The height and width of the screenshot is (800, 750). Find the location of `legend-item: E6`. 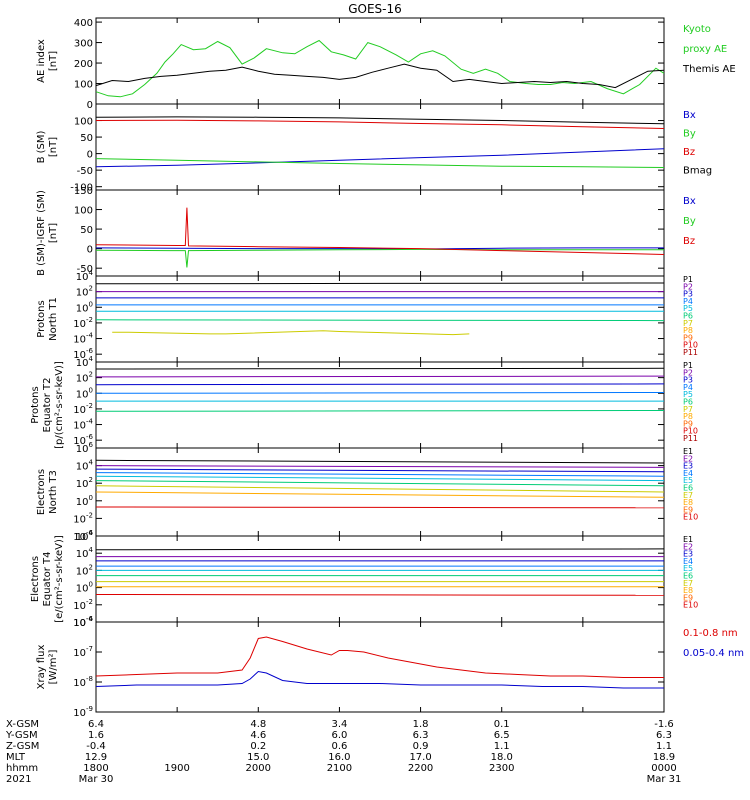

legend-item: E6 is located at coordinates (688, 576).